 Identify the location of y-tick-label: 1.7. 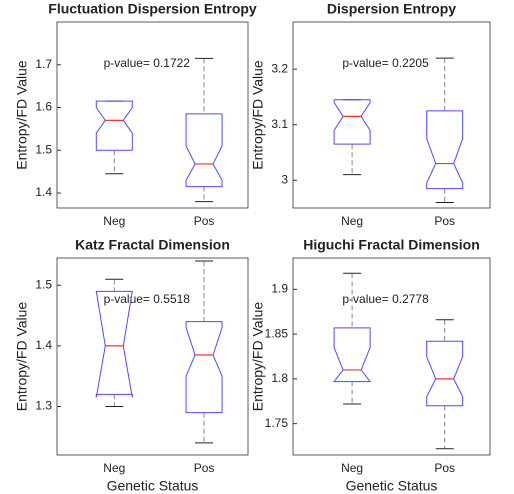
(43, 64).